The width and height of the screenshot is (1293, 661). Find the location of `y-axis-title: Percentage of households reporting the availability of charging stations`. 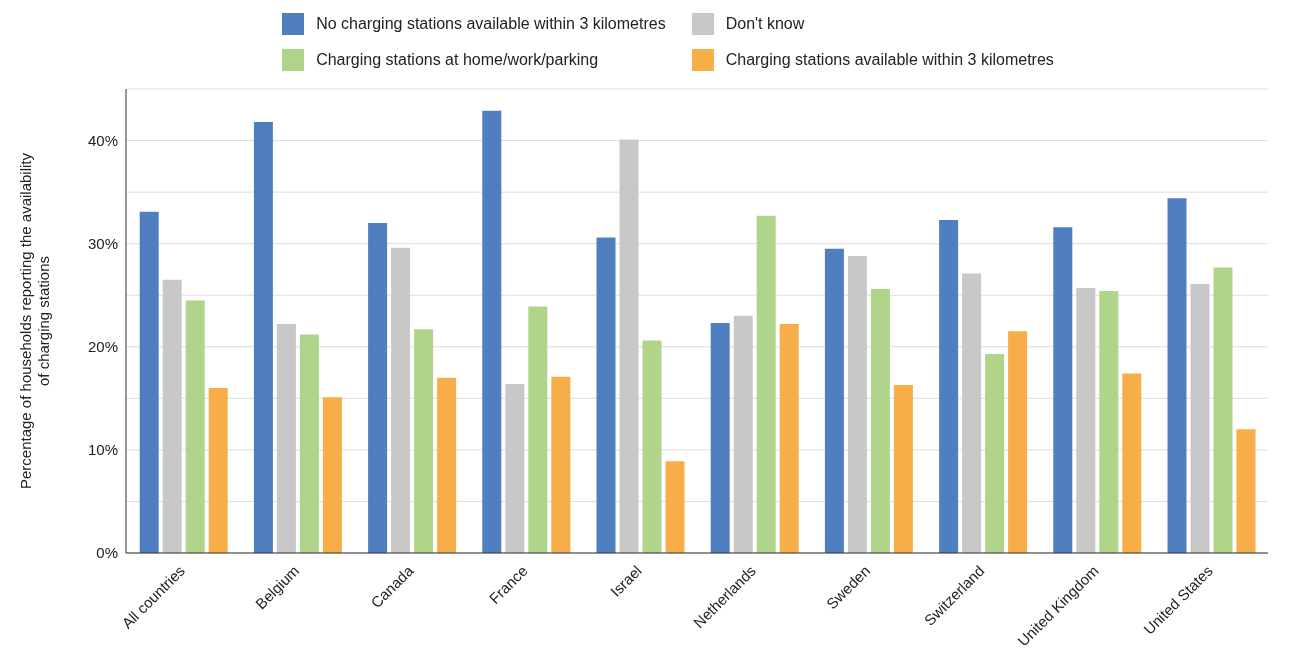

y-axis-title: Percentage of households reporting the availability of charging stations is located at coordinates (34, 321).